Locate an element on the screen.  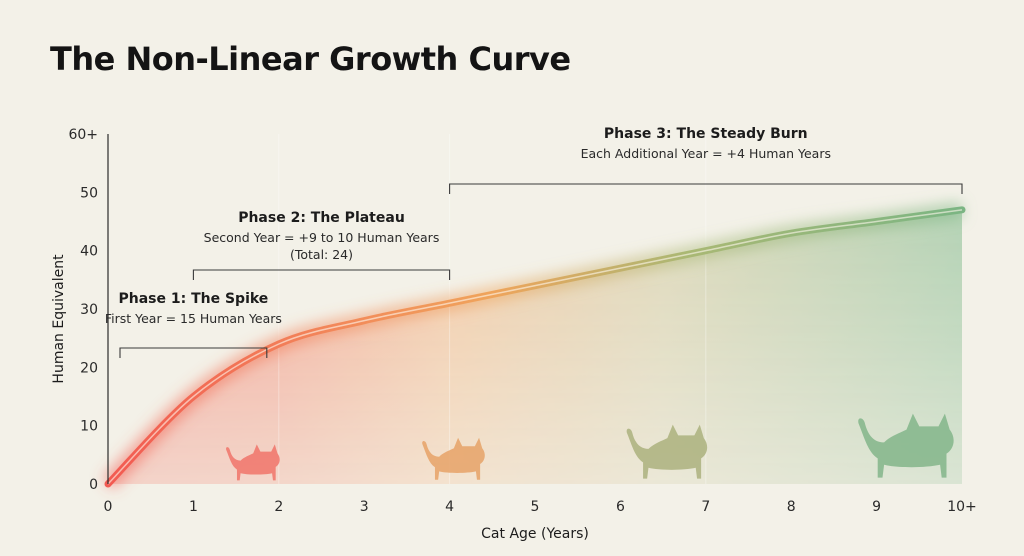
phase-description: Second Year = +9 to 10 Human Years is located at coordinates (322, 237).